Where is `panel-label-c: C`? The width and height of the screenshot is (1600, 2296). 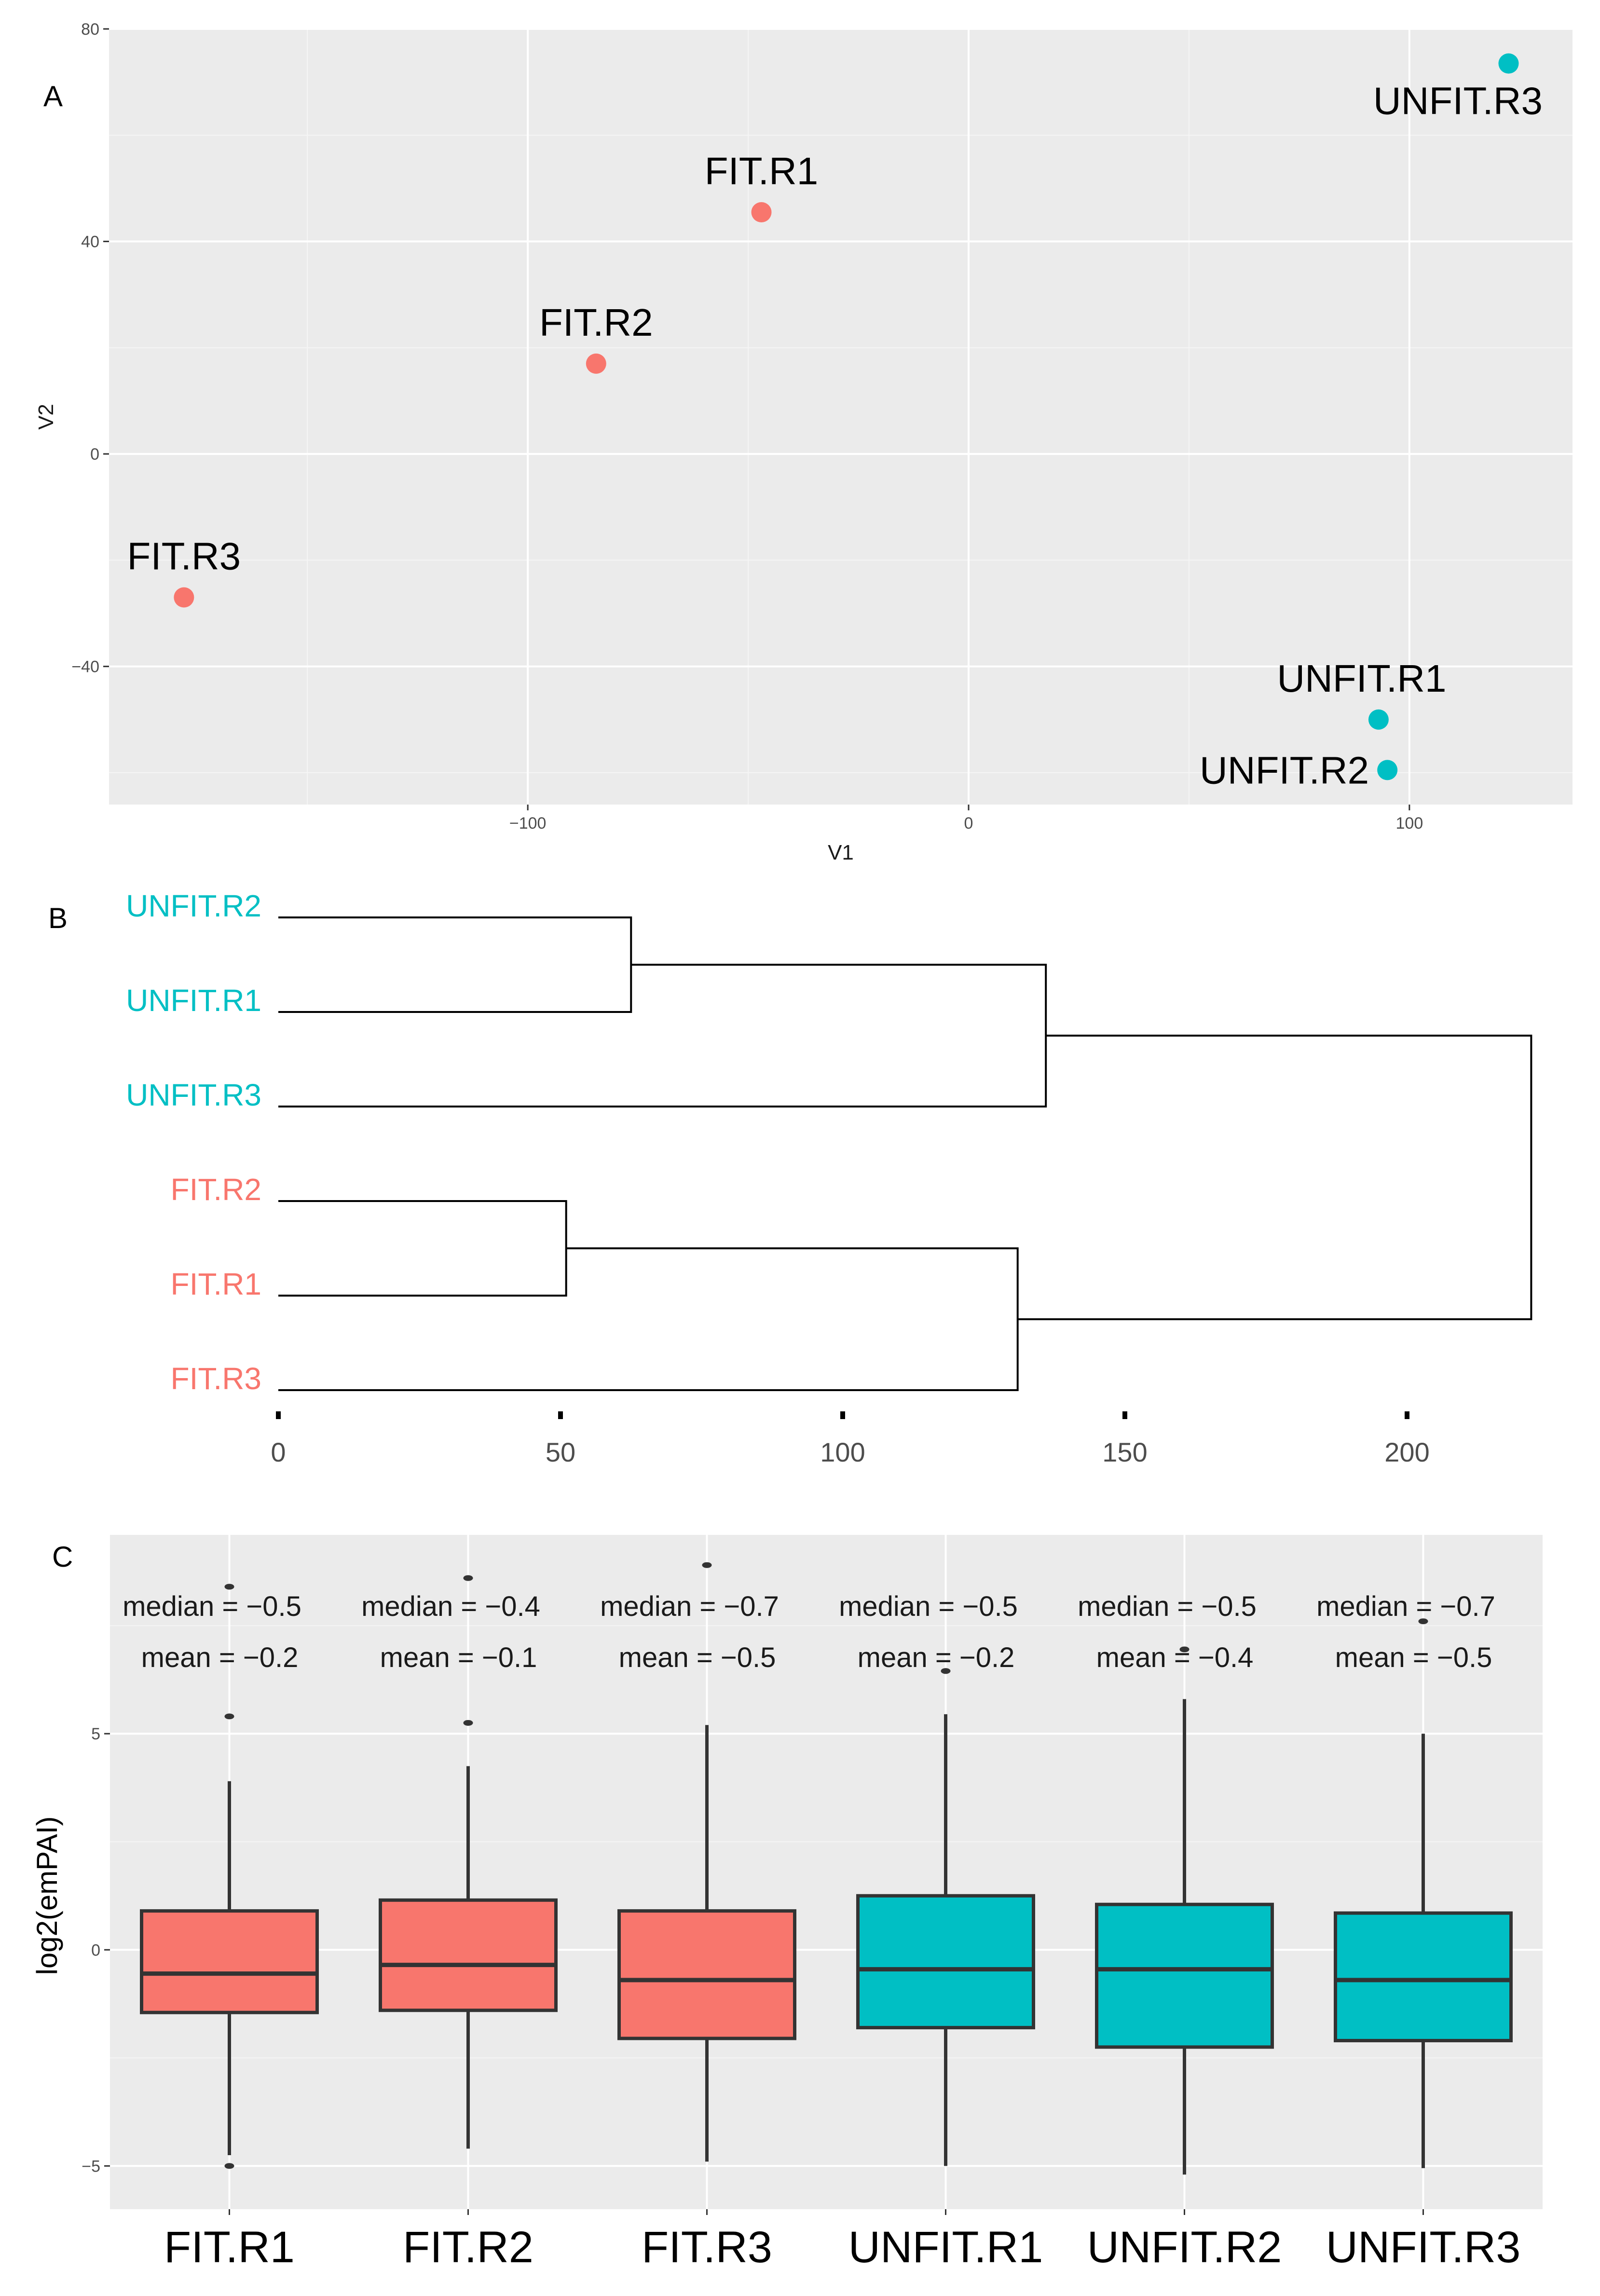 panel-label-c: C is located at coordinates (62, 1557).